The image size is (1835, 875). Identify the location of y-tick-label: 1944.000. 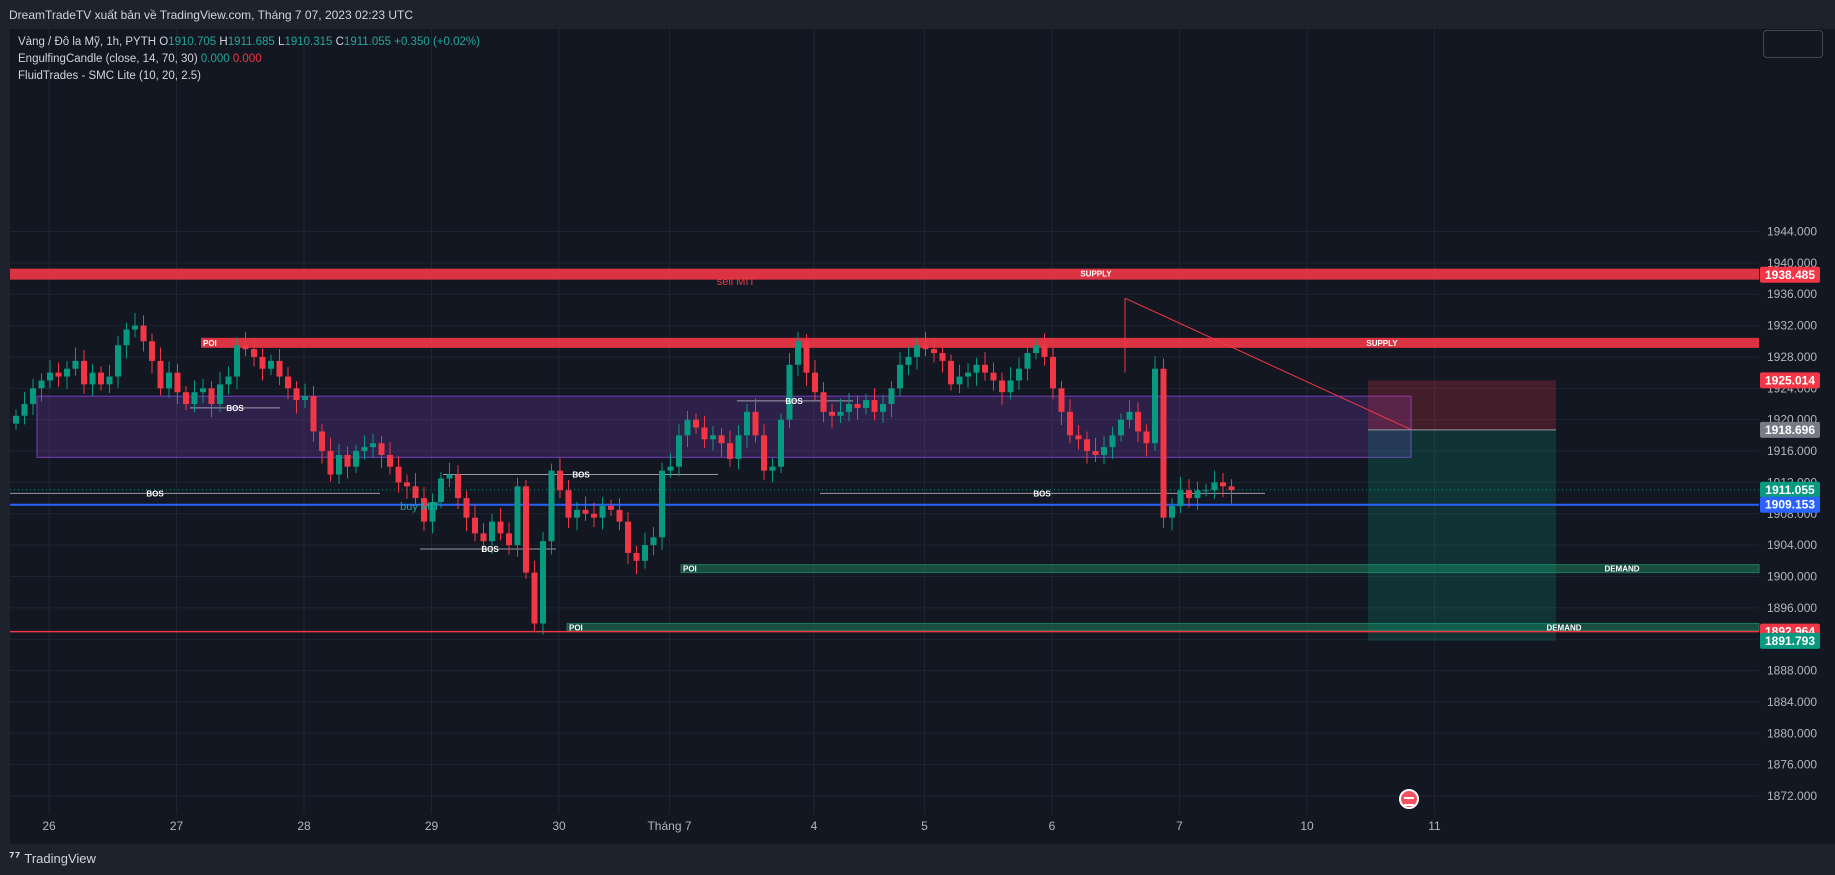
(1792, 232).